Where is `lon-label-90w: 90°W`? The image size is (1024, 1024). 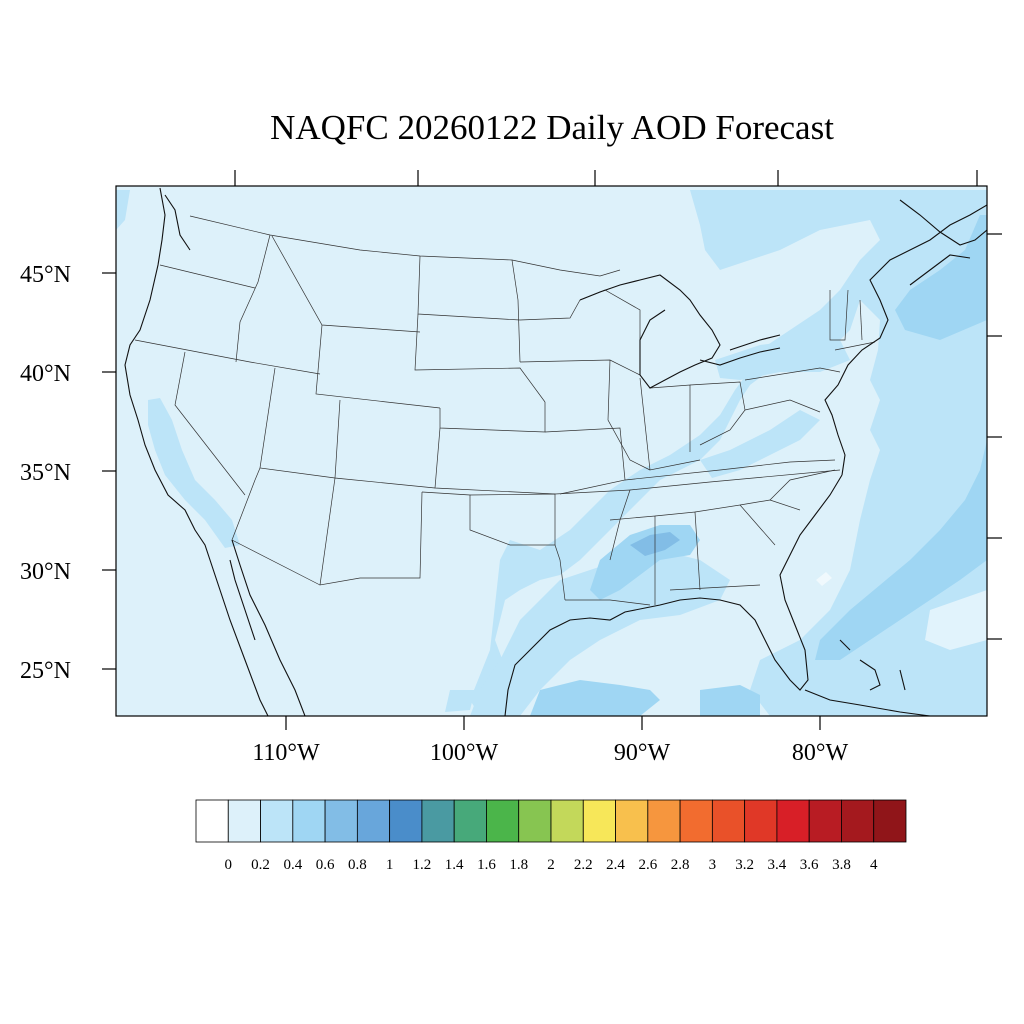 lon-label-90w: 90°W is located at coordinates (642, 753).